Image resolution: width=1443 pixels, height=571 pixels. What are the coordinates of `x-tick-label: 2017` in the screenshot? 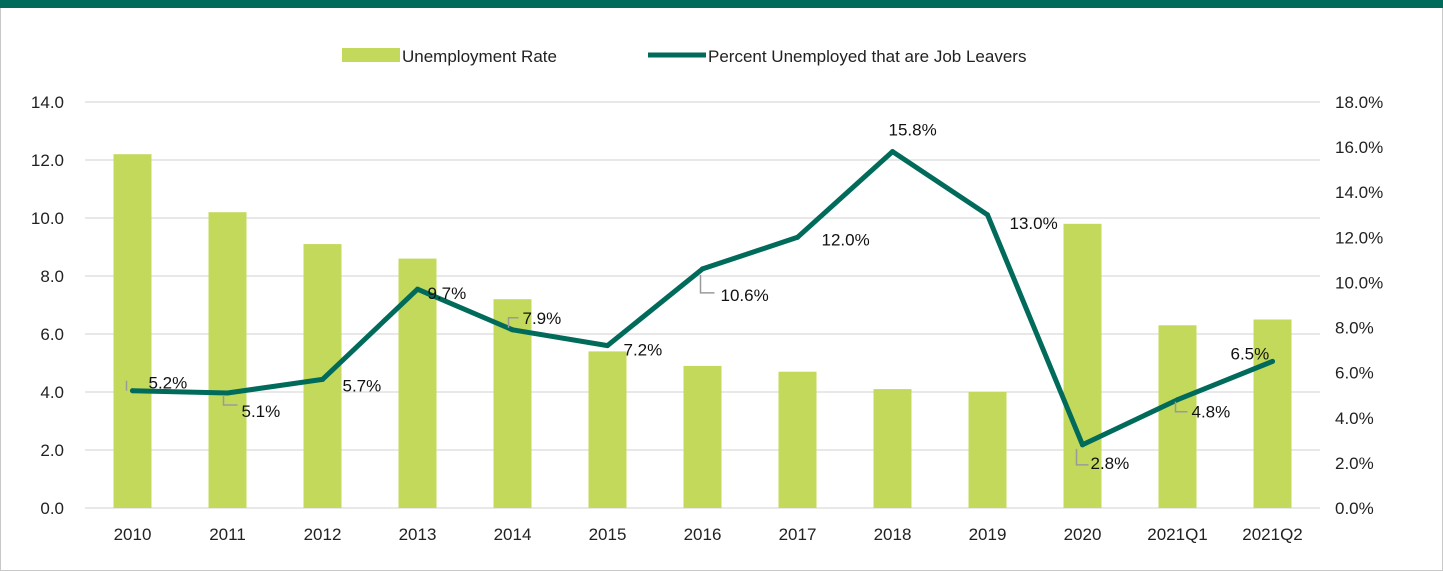 It's located at (798, 534).